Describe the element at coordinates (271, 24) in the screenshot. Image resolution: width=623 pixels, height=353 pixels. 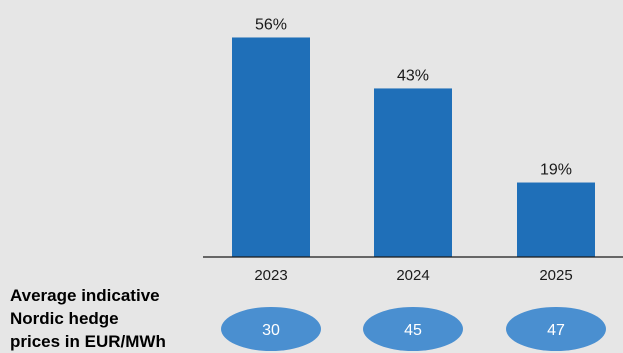
I see `data-label-2023: 56%` at that location.